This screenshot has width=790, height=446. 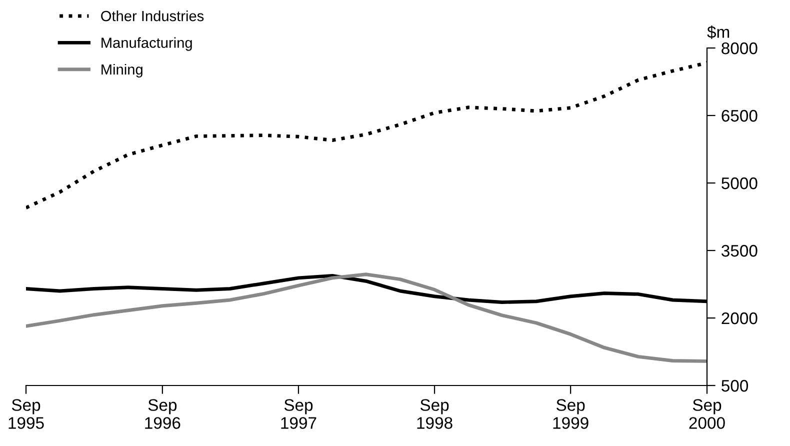 What do you see at coordinates (740, 250) in the screenshot?
I see `y-tick-label: 3500` at bounding box center [740, 250].